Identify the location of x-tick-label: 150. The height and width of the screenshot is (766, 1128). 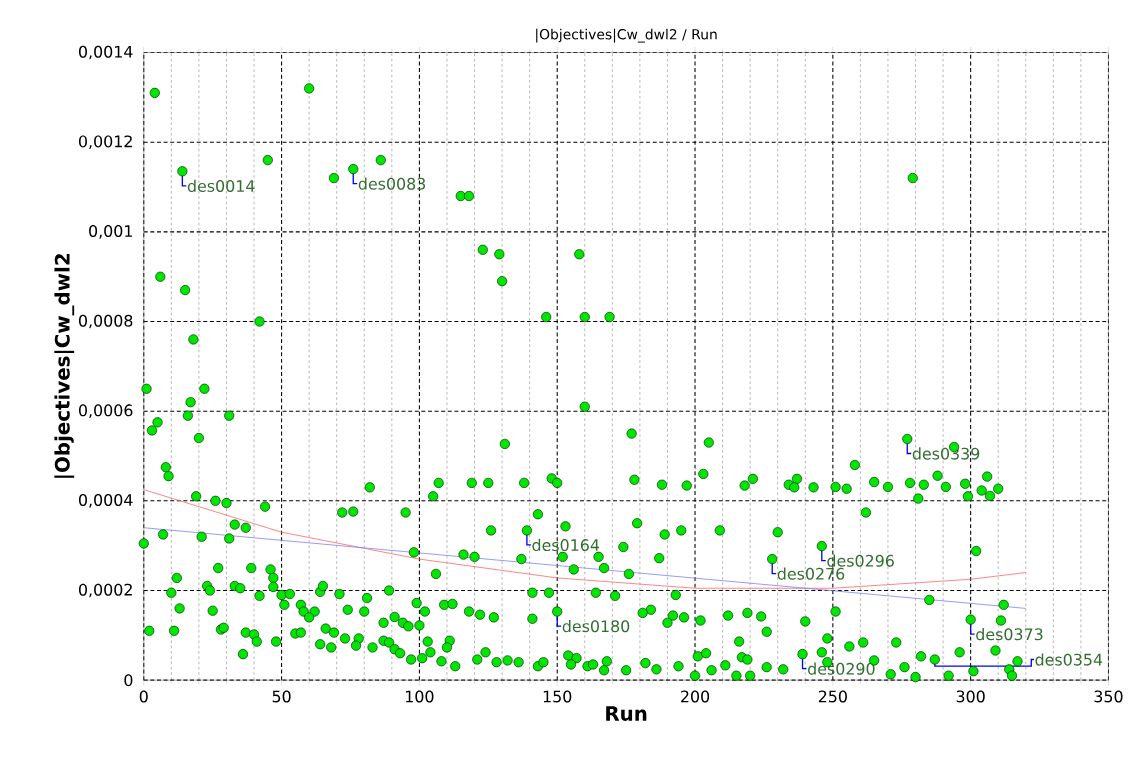
(557, 696).